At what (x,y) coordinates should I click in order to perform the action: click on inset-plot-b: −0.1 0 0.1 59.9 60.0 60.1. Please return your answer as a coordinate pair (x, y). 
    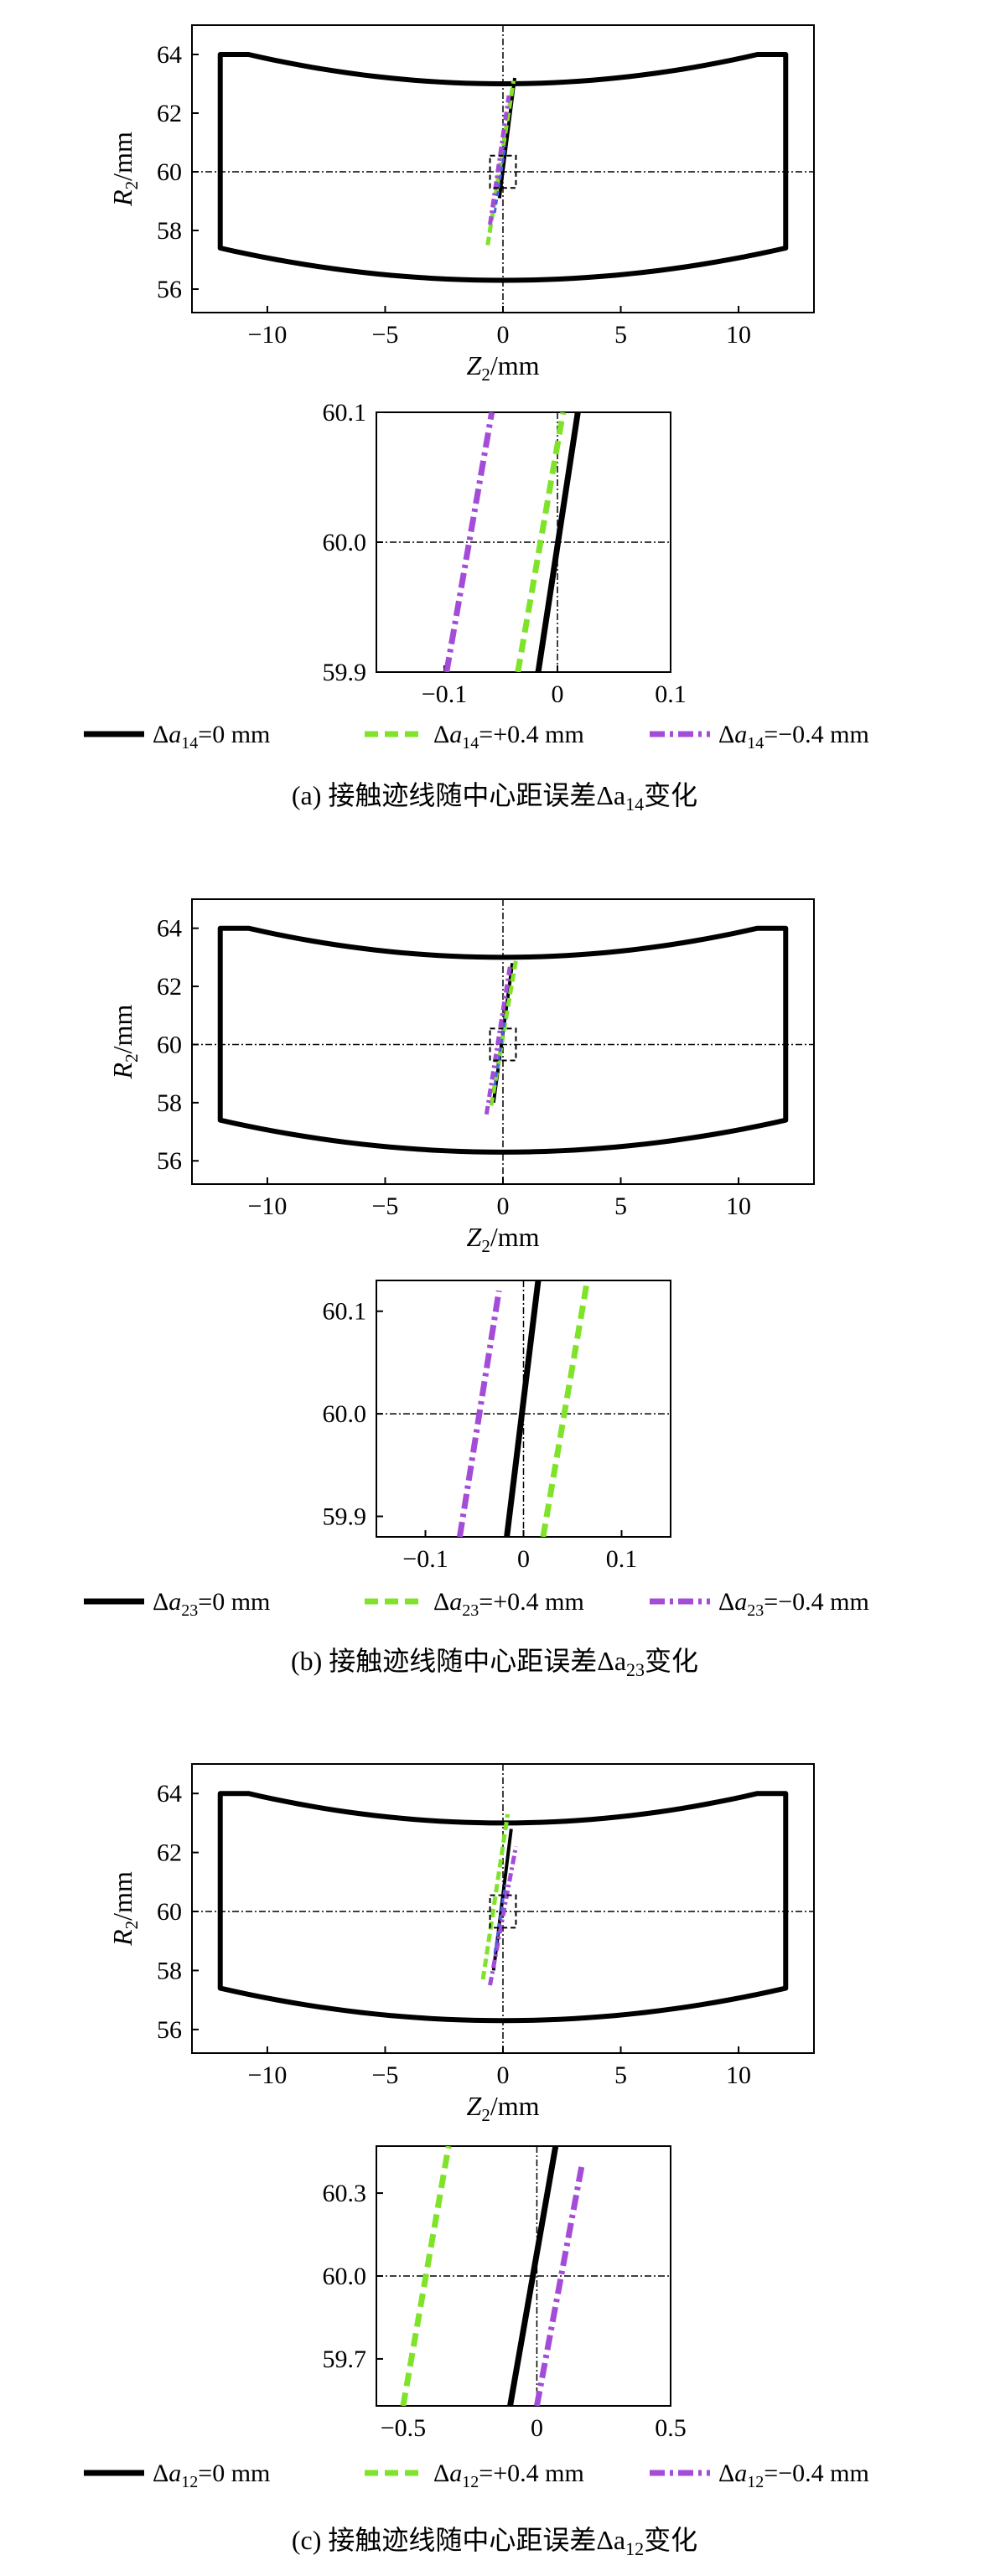
    Looking at the image, I should click on (497, 1426).